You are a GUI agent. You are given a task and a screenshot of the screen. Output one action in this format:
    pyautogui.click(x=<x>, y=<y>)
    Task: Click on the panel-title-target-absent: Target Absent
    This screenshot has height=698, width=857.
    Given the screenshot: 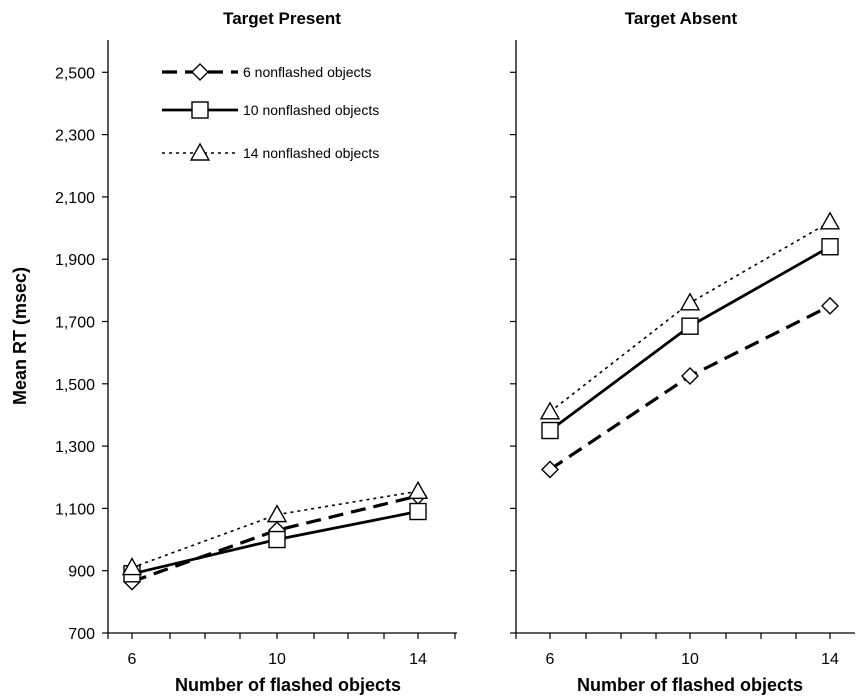 What is the action you would take?
    pyautogui.click(x=681, y=18)
    